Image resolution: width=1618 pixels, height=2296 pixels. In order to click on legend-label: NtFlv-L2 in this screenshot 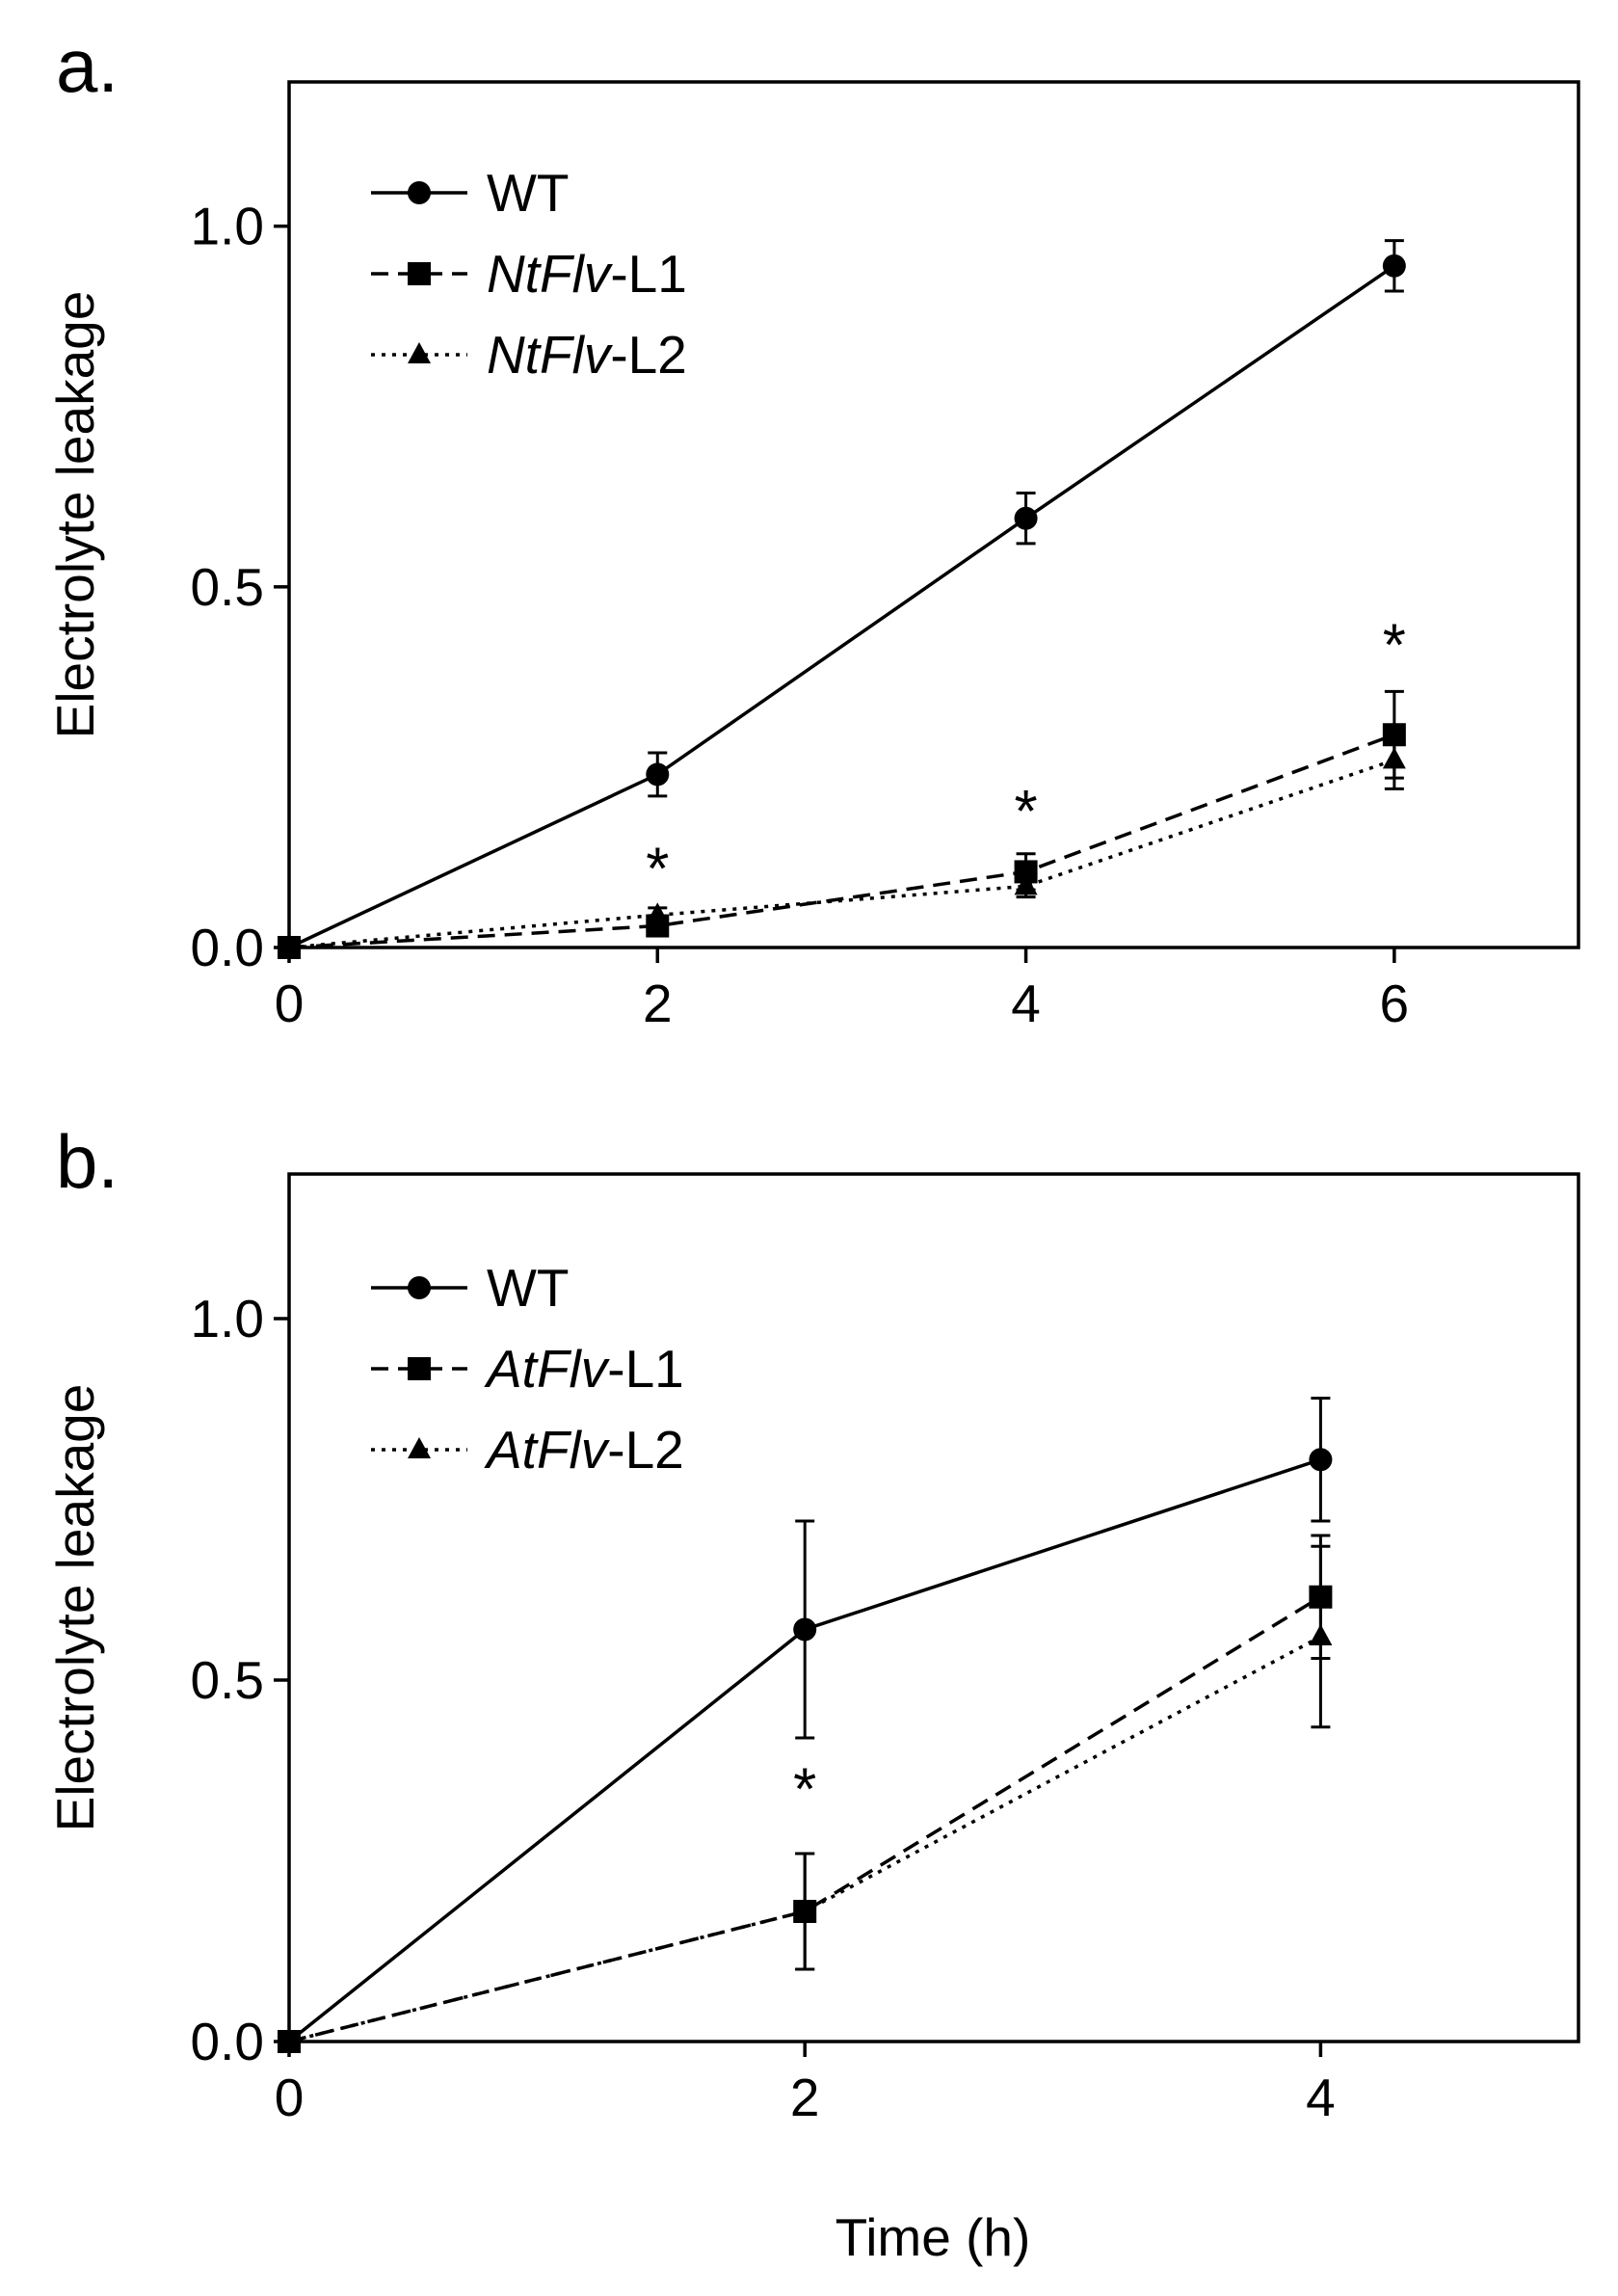, I will do `click(587, 355)`.